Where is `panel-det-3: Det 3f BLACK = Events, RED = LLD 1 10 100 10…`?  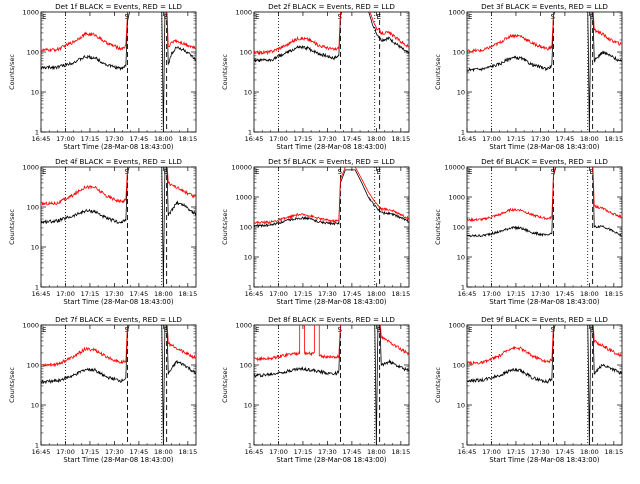
panel-det-3: Det 3f BLACK = Events, RED = LLD 1 10 100 10… is located at coordinates (528, 76).